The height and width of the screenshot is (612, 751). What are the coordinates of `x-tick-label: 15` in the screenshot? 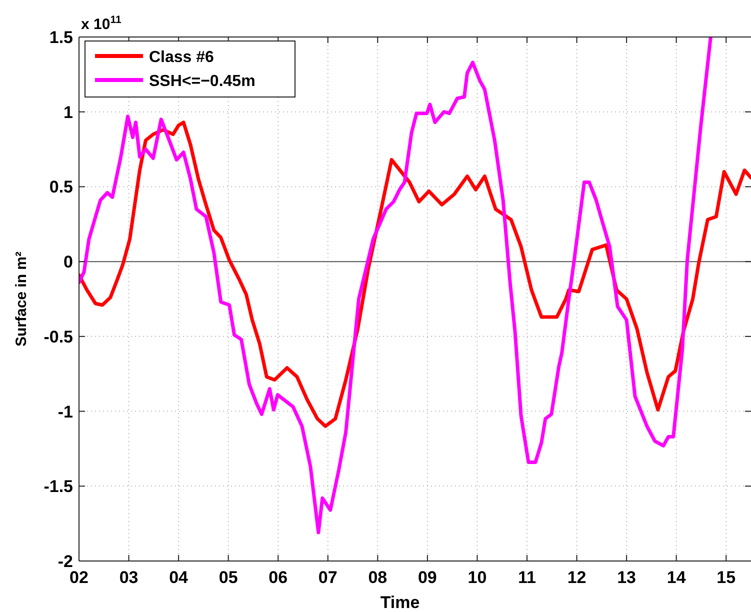 It's located at (726, 577).